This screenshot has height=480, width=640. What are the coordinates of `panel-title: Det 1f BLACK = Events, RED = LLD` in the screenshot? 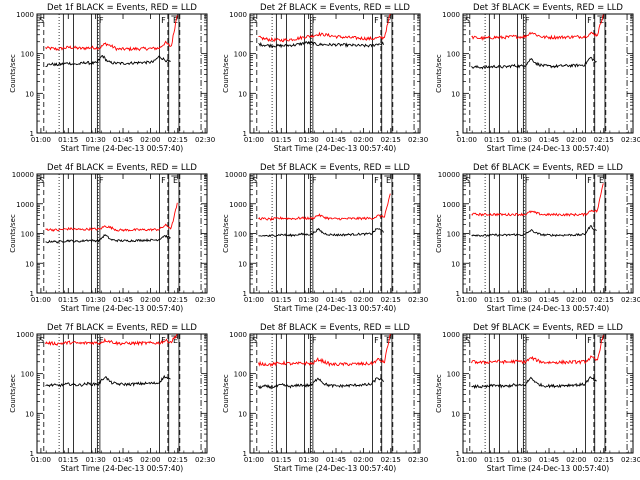 It's located at (122, 8).